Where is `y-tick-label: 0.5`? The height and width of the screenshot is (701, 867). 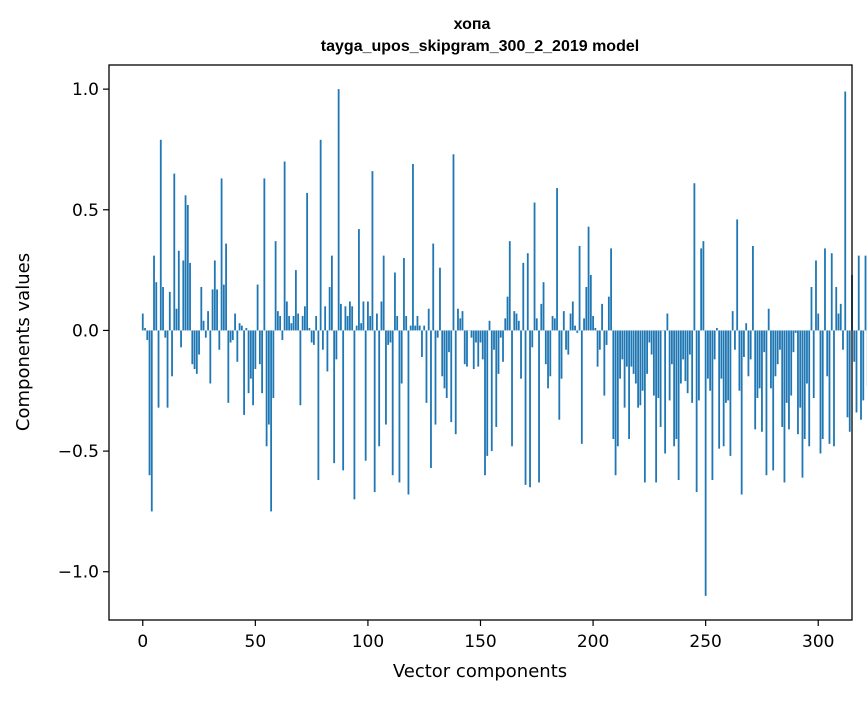
y-tick-label: 0.5 is located at coordinates (85, 211).